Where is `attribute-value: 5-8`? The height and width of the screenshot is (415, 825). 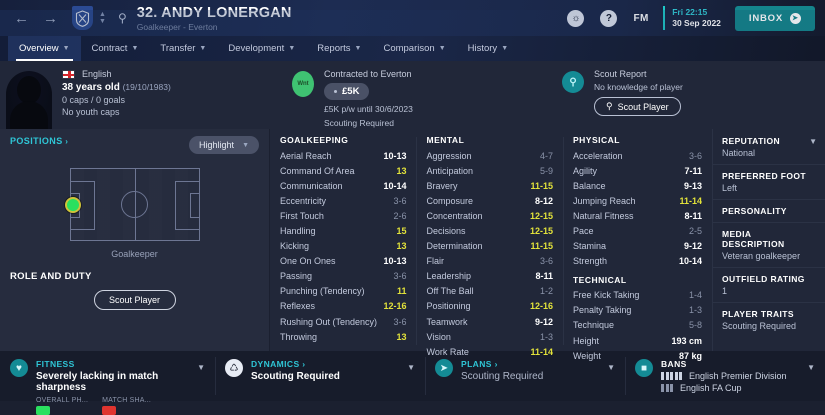
attribute-value: 5-8 is located at coordinates (695, 325).